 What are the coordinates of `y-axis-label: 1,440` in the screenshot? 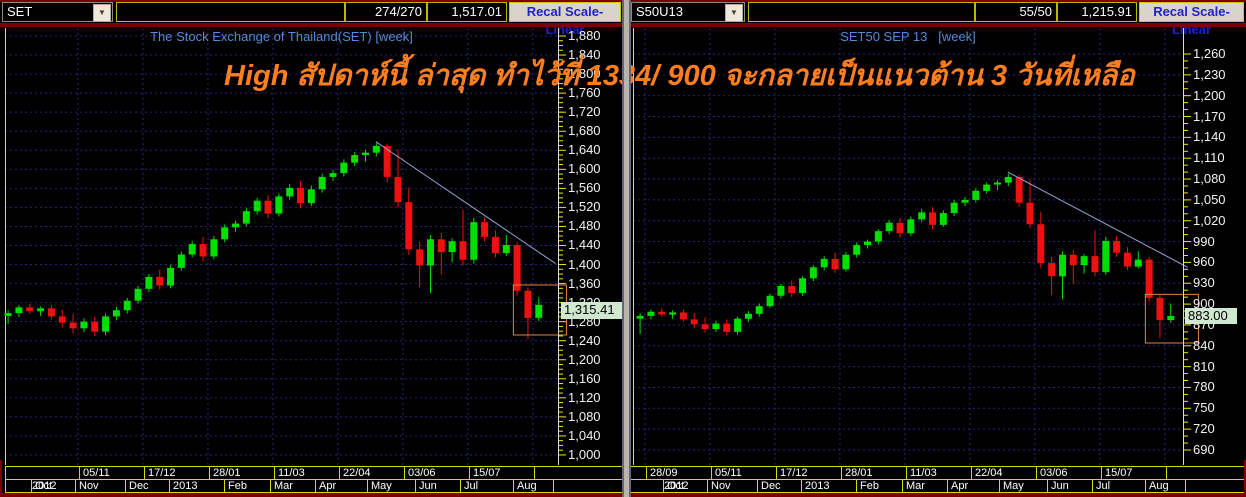 It's located at (584, 245).